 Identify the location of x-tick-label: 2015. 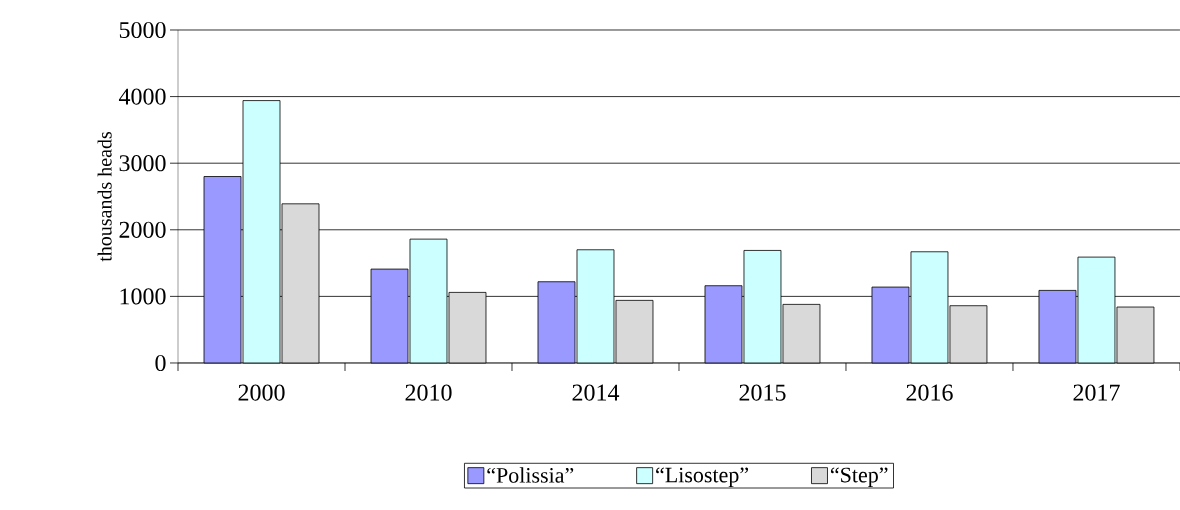
(762, 392).